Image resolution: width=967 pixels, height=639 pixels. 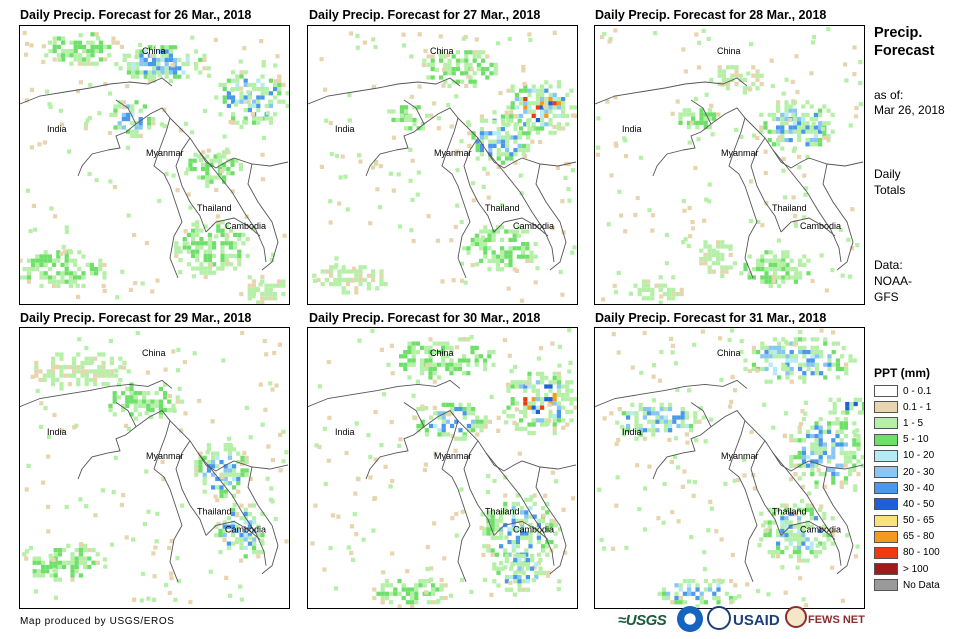 I want to click on forecast-map-2-svg: China India Myanmar Thailand Cambodia, so click(x=442, y=166).